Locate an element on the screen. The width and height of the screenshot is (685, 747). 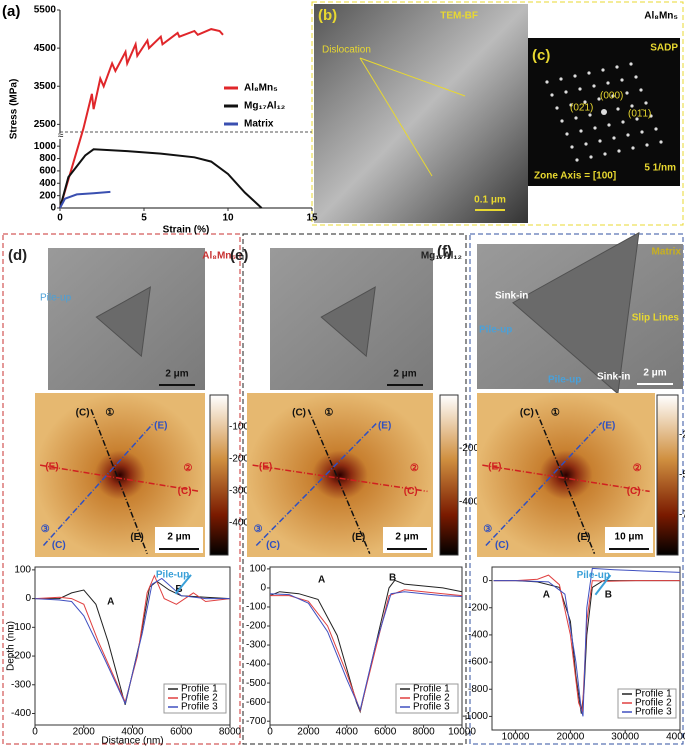
y-axis-label: Depth (nm) is located at coordinates (11, 646).